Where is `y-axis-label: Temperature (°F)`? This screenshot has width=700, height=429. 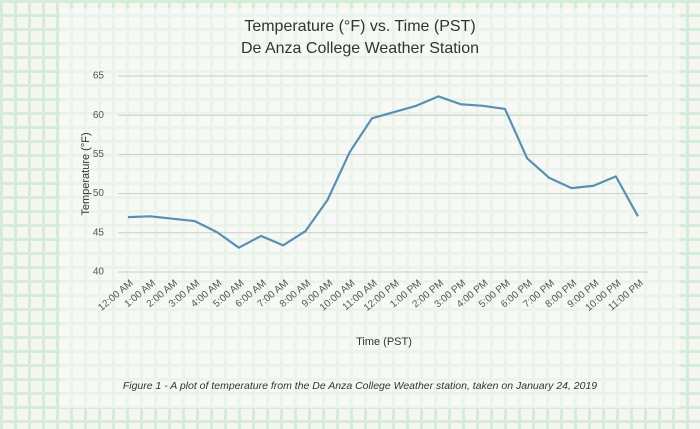 y-axis-label: Temperature (°F) is located at coordinates (86, 173).